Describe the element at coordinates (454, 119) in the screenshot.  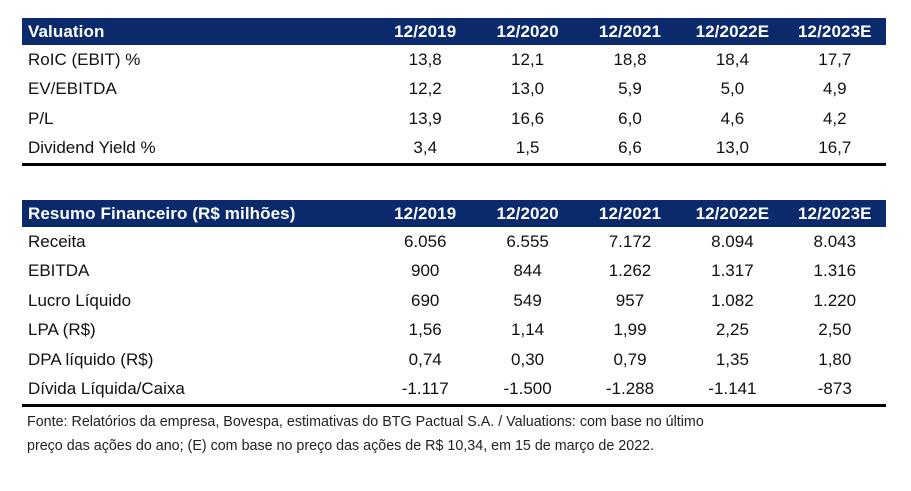
I see `table-row: P/L 13,9 16,6 6,0 4,6 4,2` at that location.